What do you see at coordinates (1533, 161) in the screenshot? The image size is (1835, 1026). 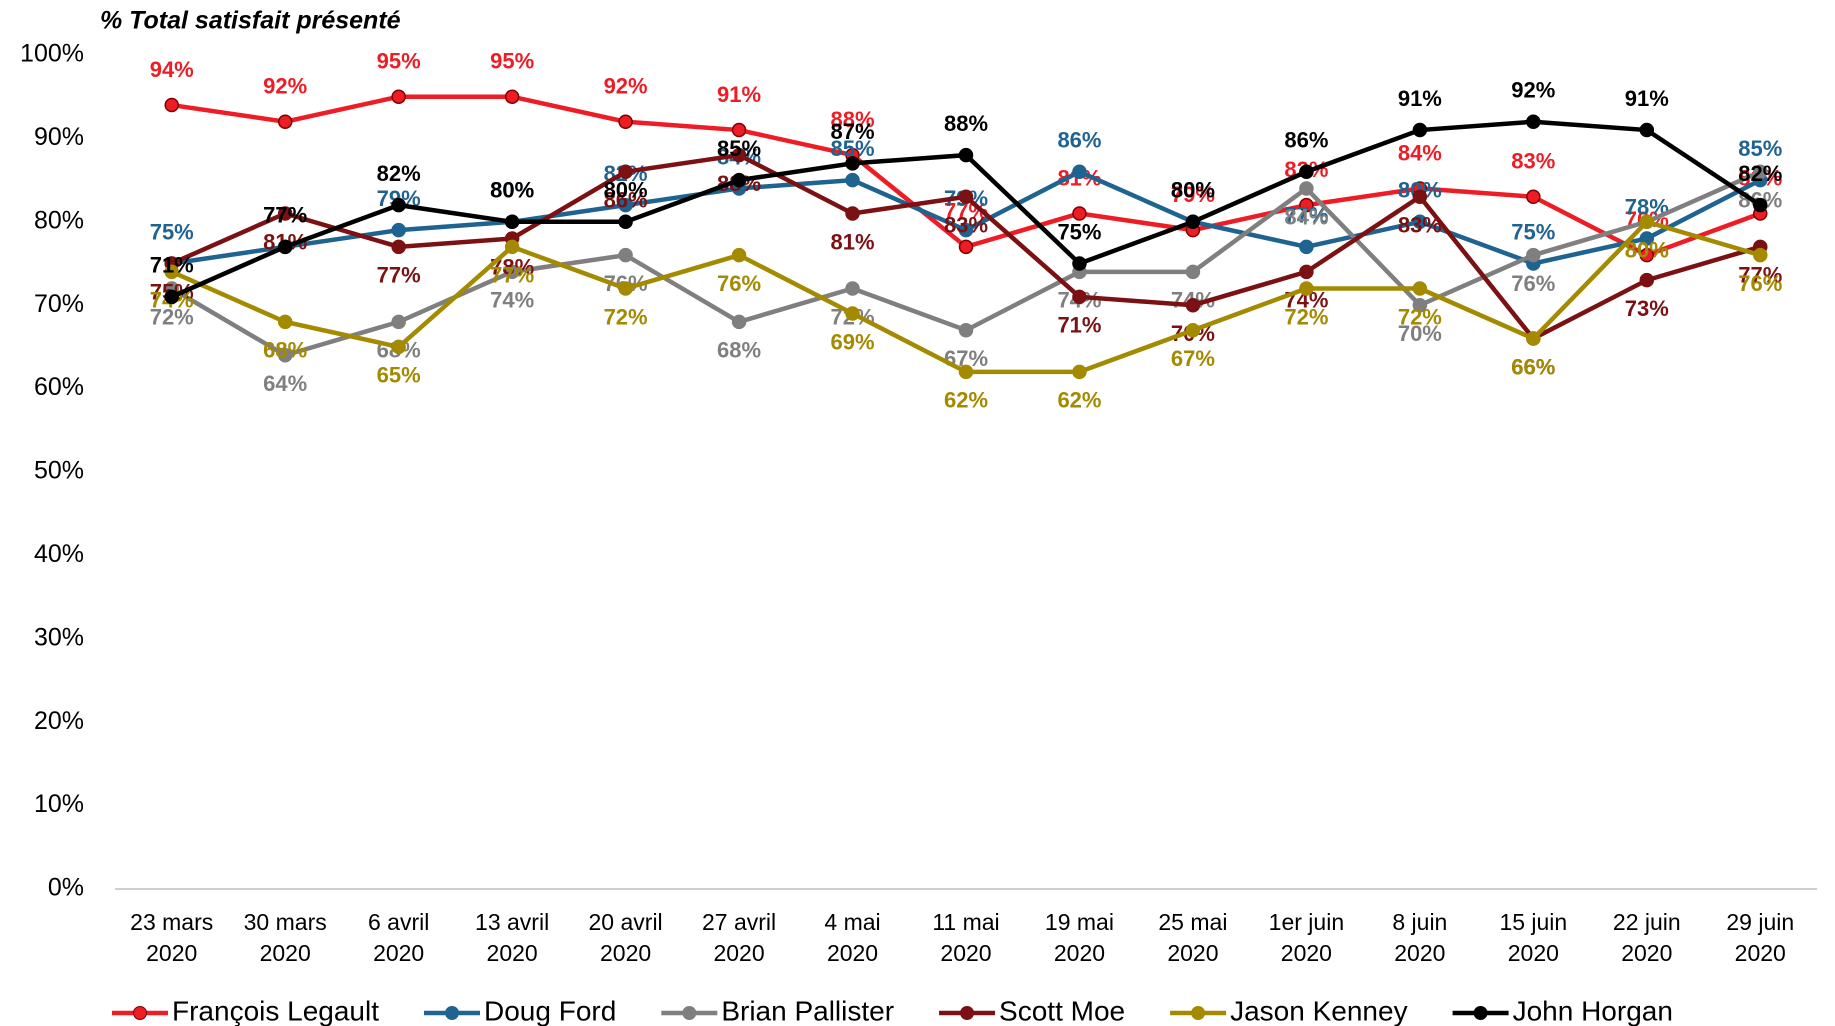 I see `data-label: 83%` at bounding box center [1533, 161].